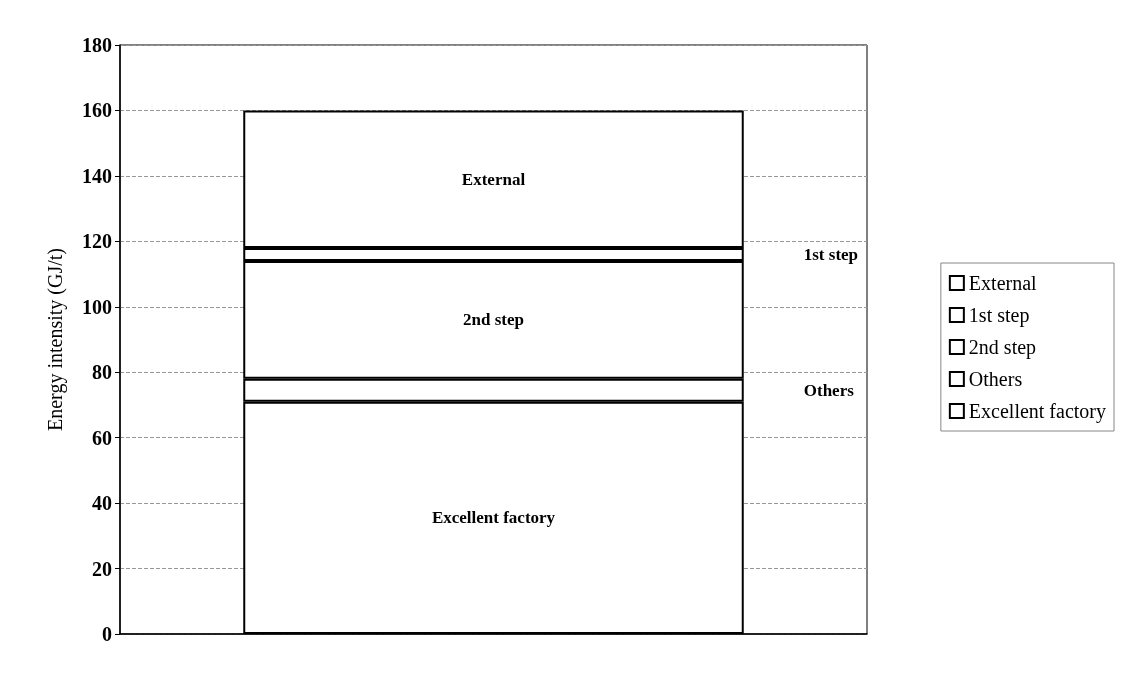 This screenshot has width=1122, height=694. What do you see at coordinates (831, 254) in the screenshot?
I see `text: 1st step` at bounding box center [831, 254].